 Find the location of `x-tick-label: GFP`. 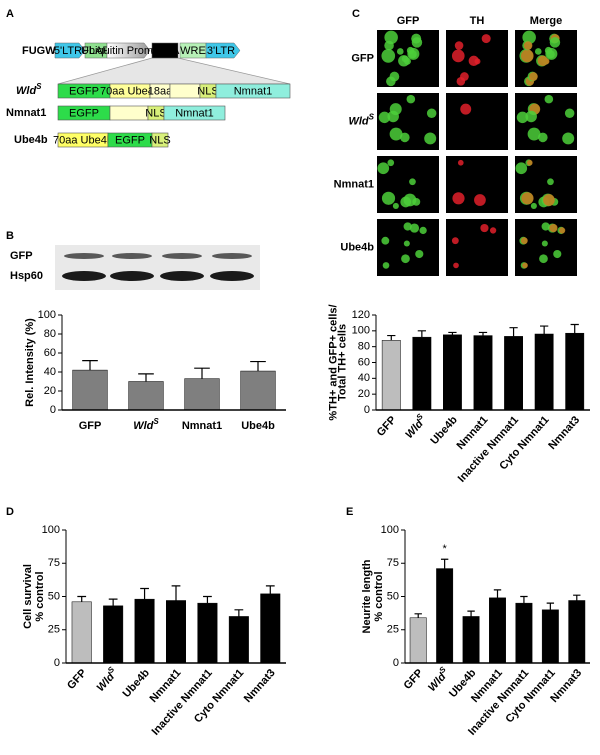

x-tick-label: GFP is located at coordinates (77, 679).